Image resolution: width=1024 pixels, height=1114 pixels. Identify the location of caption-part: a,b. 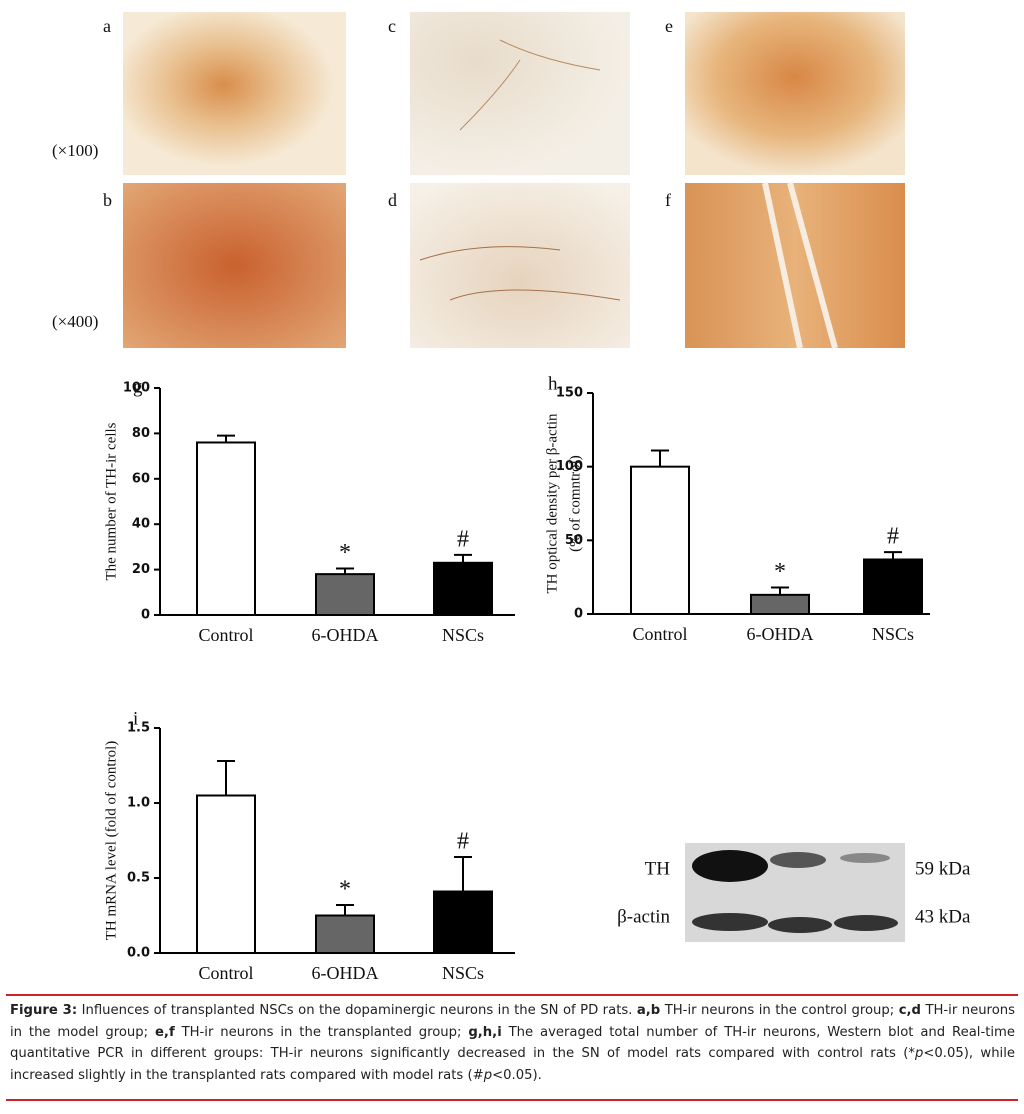
(648, 1010).